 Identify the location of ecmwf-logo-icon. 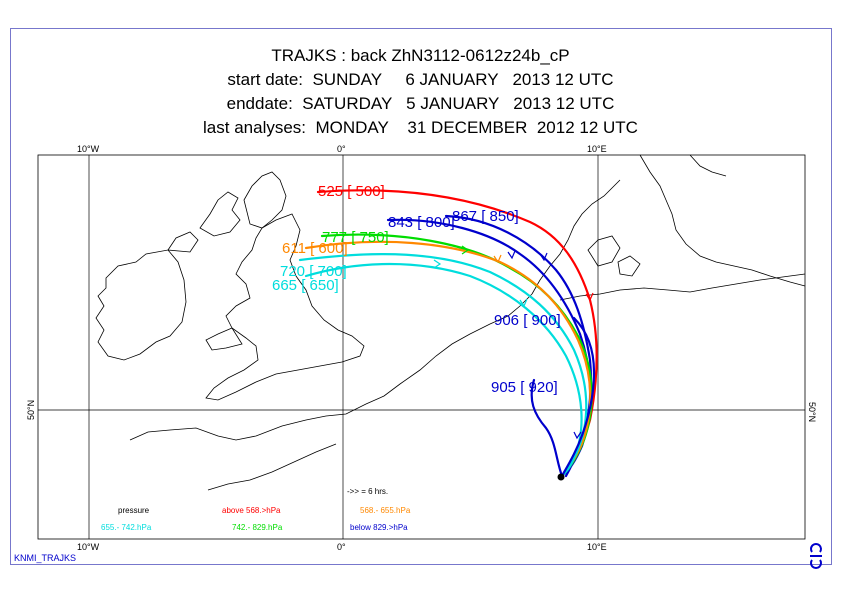
(816, 556).